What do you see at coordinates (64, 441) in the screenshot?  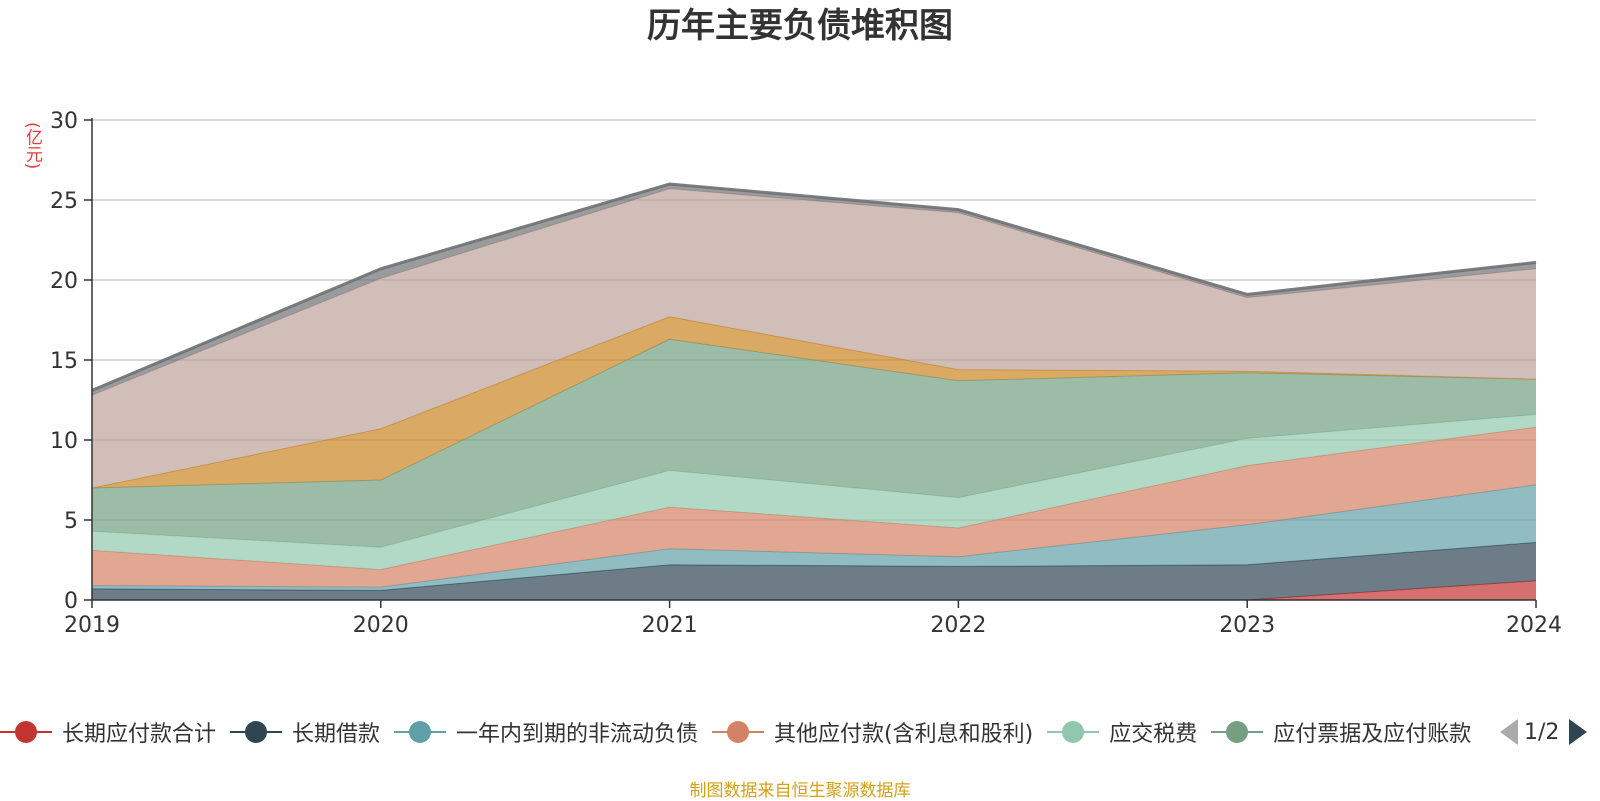 I see `y-tick-label: 10` at bounding box center [64, 441].